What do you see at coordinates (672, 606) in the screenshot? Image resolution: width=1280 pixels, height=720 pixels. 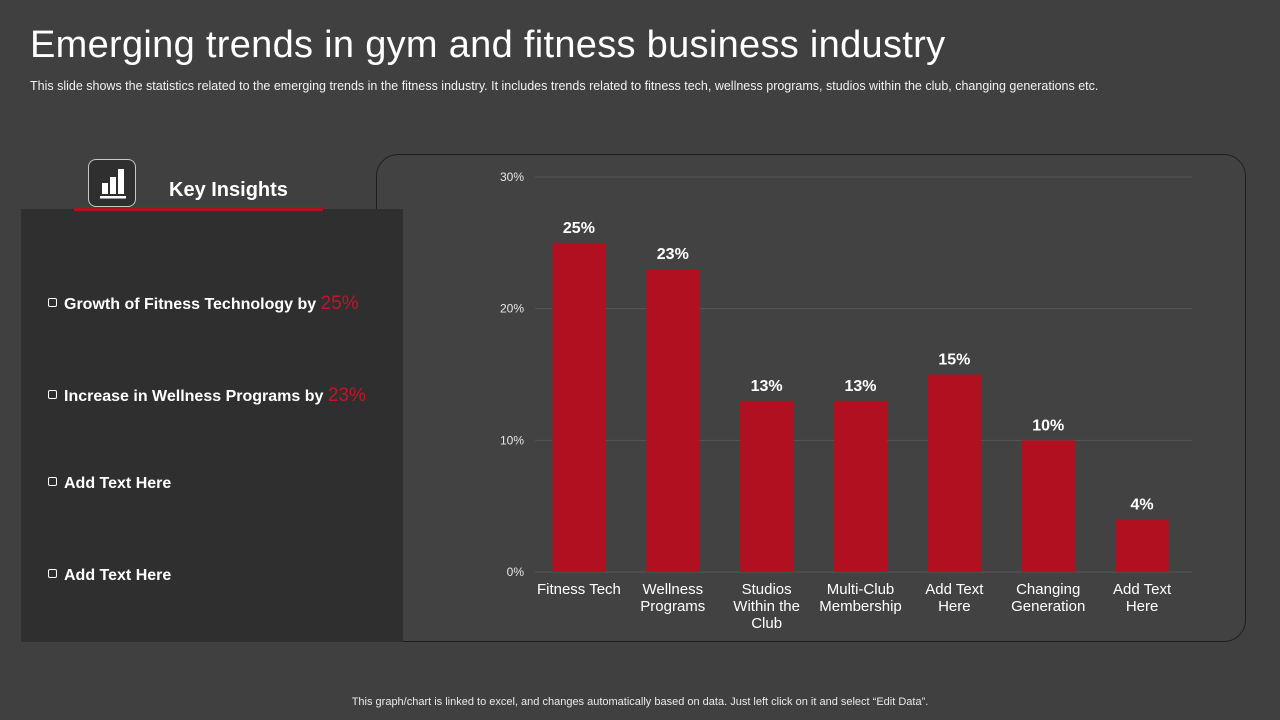 I see `x-tick-label-line: Programs` at bounding box center [672, 606].